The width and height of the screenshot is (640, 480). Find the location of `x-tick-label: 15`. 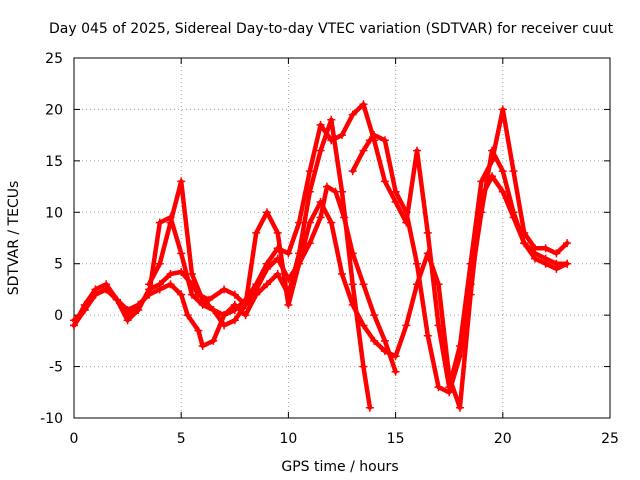

x-tick-label: 15 is located at coordinates (396, 439).